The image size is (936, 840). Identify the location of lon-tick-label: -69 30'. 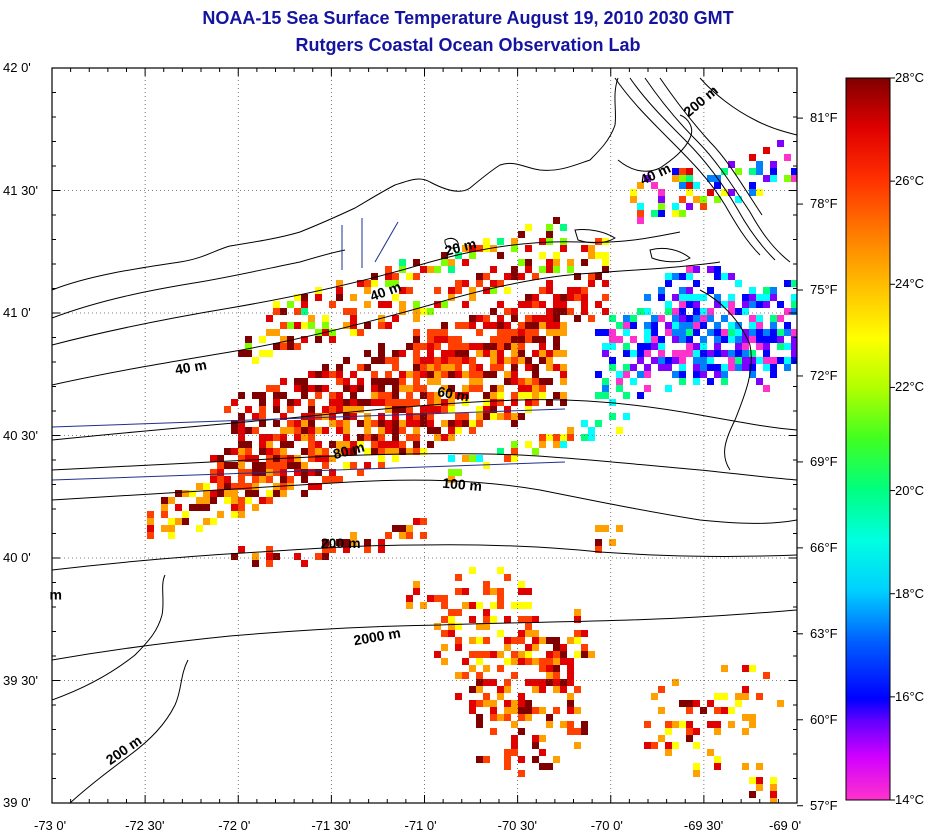
(703, 825).